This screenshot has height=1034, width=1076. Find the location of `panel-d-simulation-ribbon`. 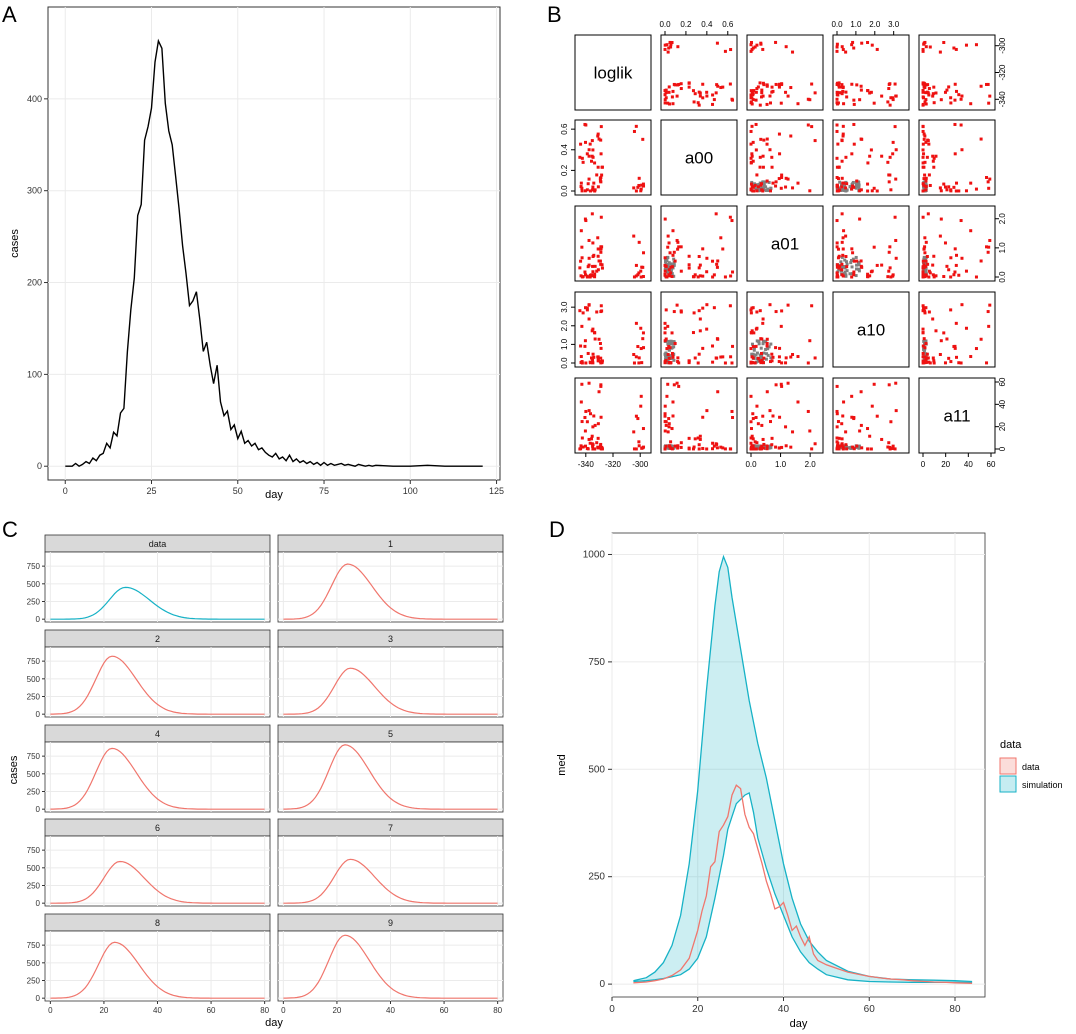

panel-d-simulation-ribbon is located at coordinates (803, 769).